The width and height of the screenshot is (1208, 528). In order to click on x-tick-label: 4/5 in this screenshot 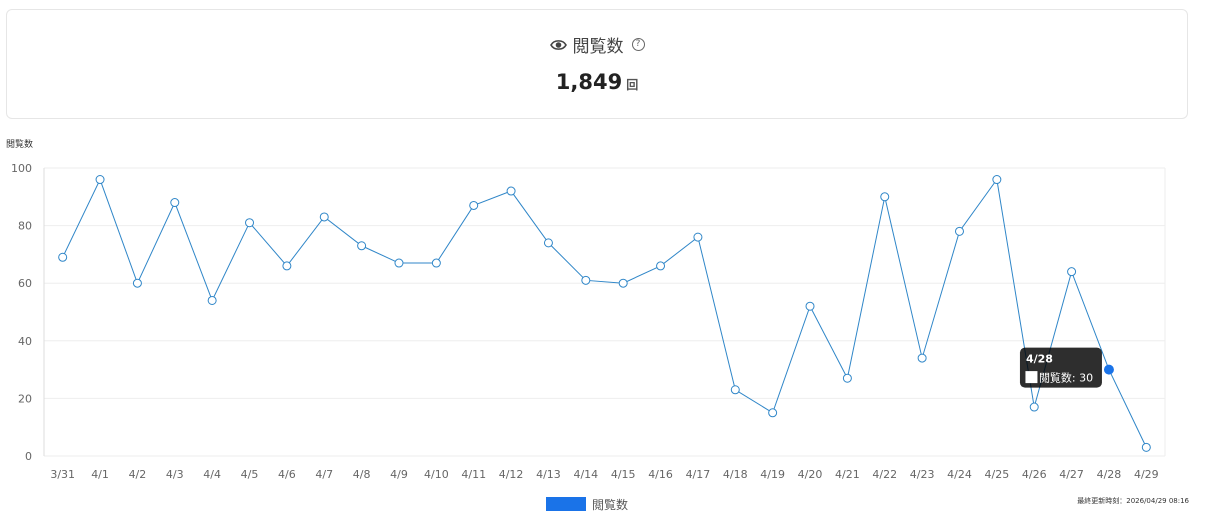, I will do `click(250, 474)`.